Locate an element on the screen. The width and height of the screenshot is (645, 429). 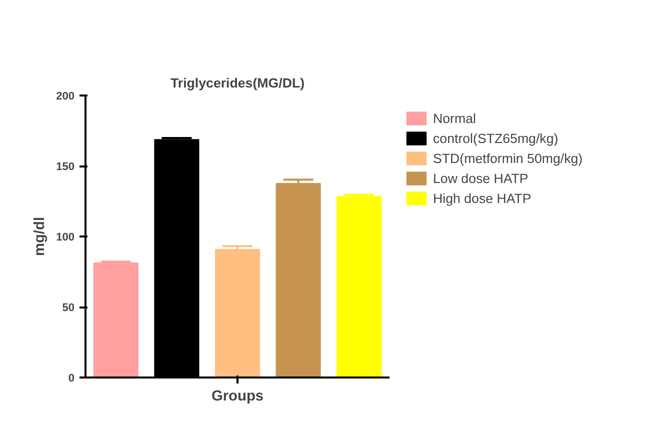
y-tick-label: 200 is located at coordinates (65, 96).